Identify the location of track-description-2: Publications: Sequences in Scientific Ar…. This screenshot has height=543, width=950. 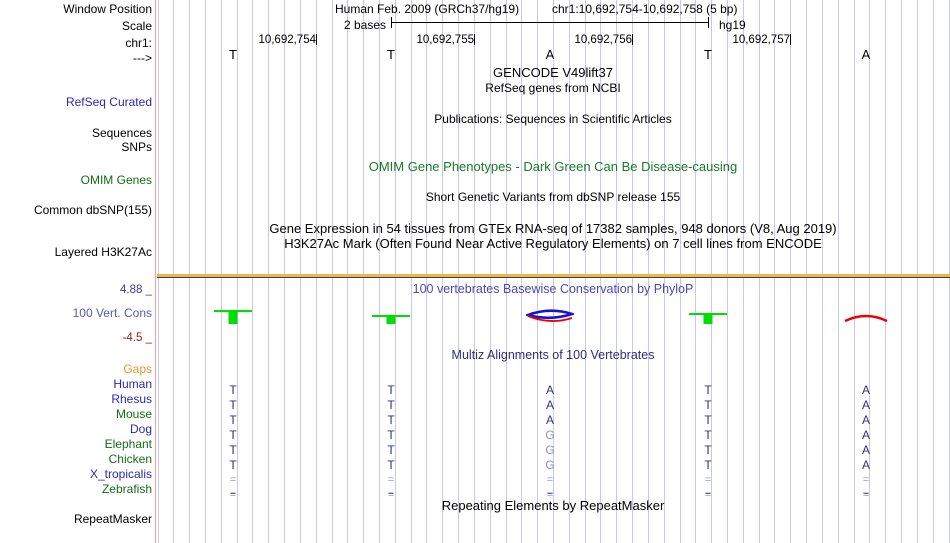
(553, 119).